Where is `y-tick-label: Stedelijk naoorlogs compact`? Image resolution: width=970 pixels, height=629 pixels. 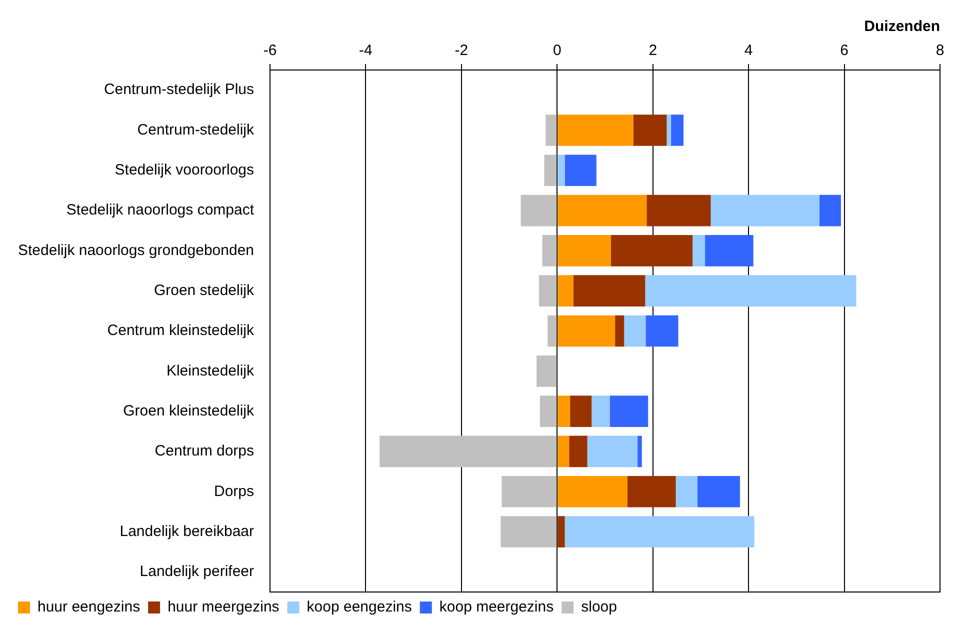 y-tick-label: Stedelijk naoorlogs compact is located at coordinates (160, 210).